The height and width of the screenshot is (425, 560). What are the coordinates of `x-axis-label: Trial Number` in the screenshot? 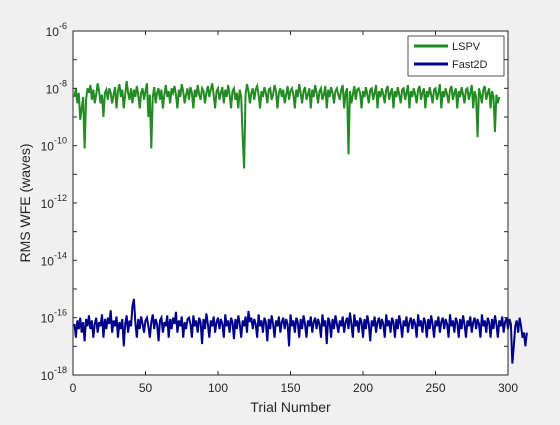 It's located at (290, 407).